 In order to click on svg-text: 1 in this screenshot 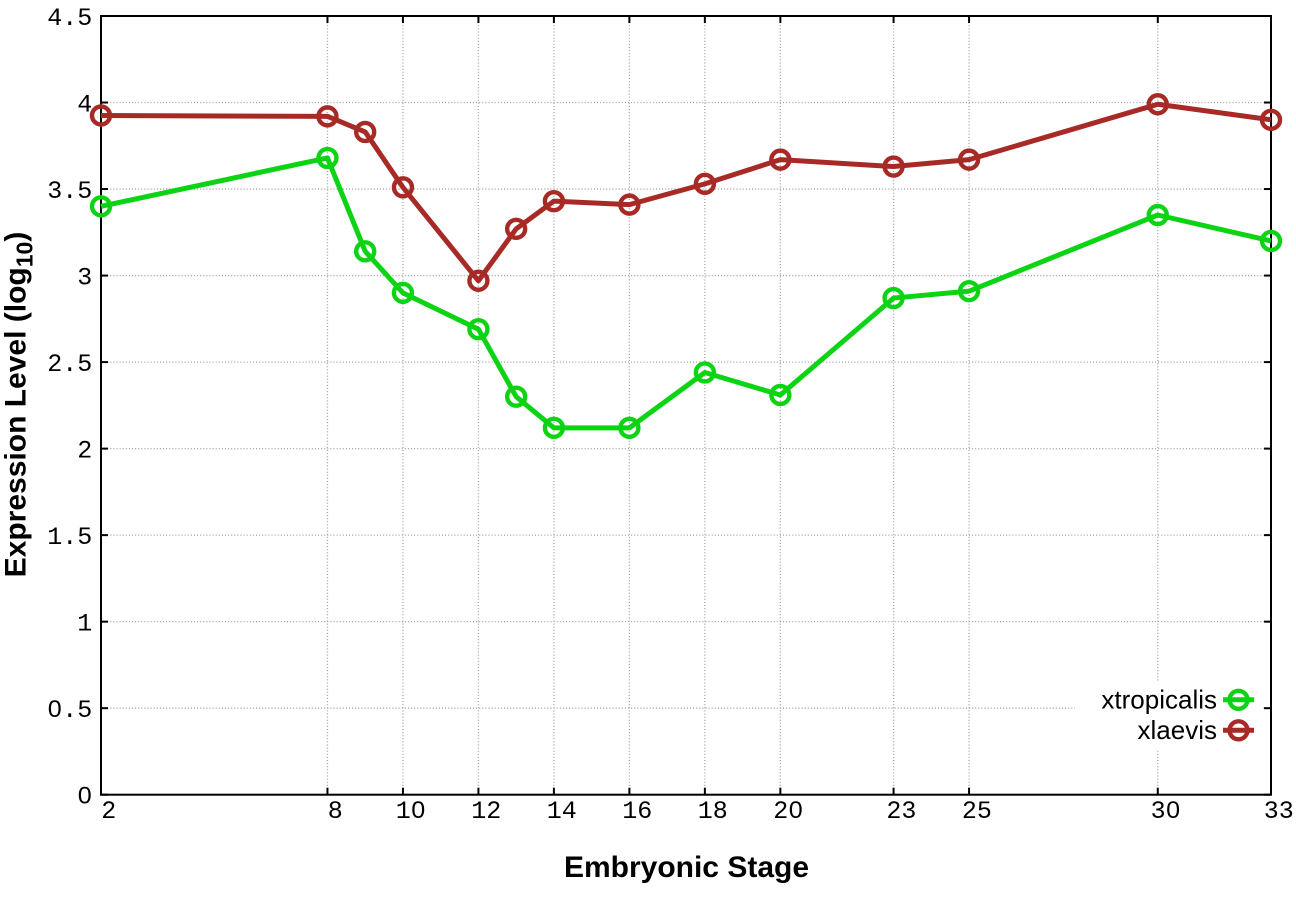, I will do `click(84, 624)`.